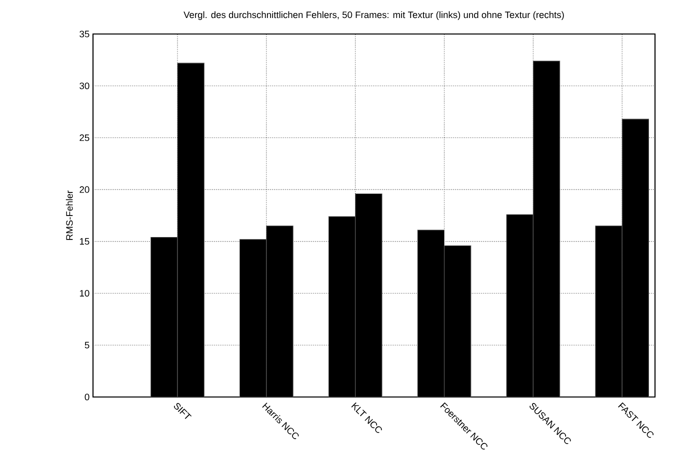 This screenshot has width=673, height=462. What do you see at coordinates (85, 293) in the screenshot?
I see `y-tick-label: 10` at bounding box center [85, 293].